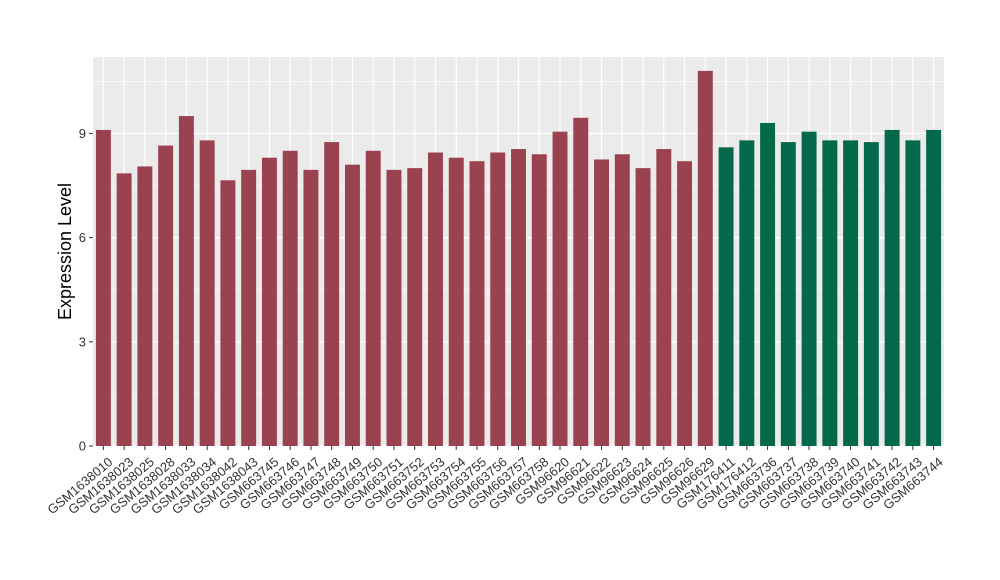  Describe the element at coordinates (601, 302) in the screenshot. I see `bar-GSM96622` at that location.